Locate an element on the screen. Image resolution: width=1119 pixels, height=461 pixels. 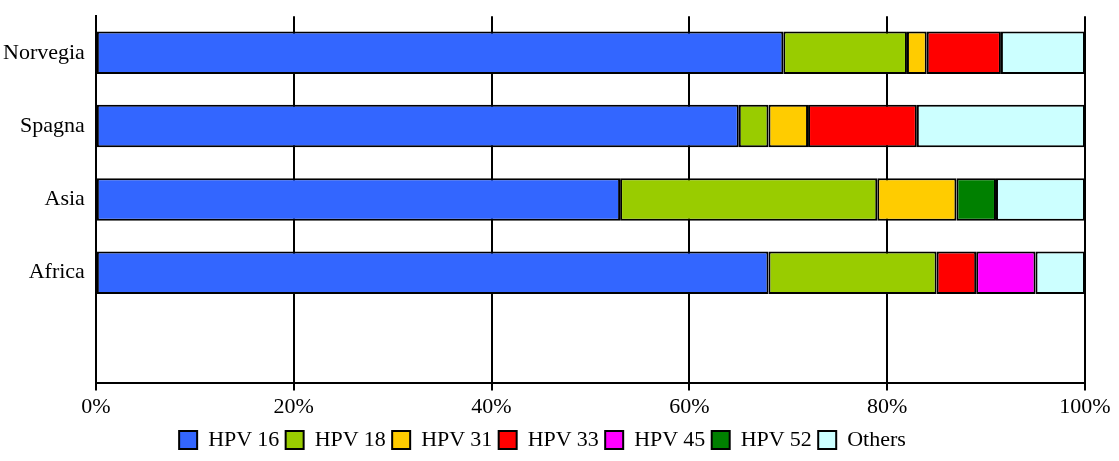
legend-label: HPV 45 is located at coordinates (670, 438).